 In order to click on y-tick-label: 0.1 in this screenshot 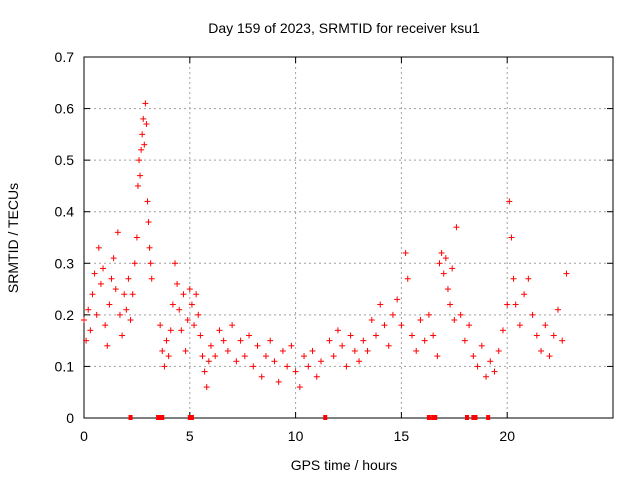, I will do `click(65, 366)`.